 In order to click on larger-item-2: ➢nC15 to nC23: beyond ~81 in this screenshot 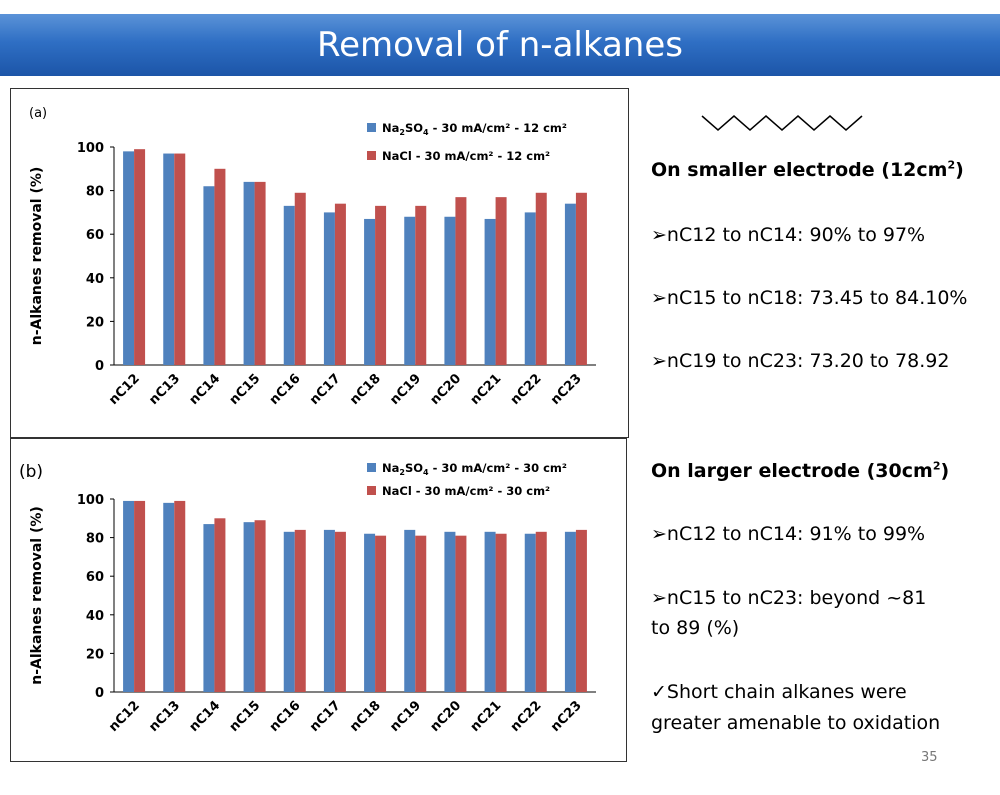, I will do `click(789, 598)`.